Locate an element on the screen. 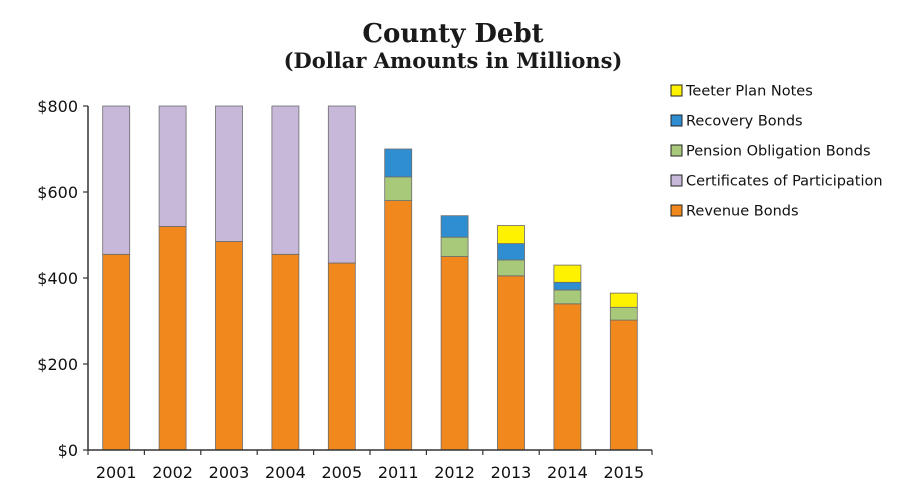 The height and width of the screenshot is (486, 920). bar-2015-teeter-plan-notes is located at coordinates (623, 300).